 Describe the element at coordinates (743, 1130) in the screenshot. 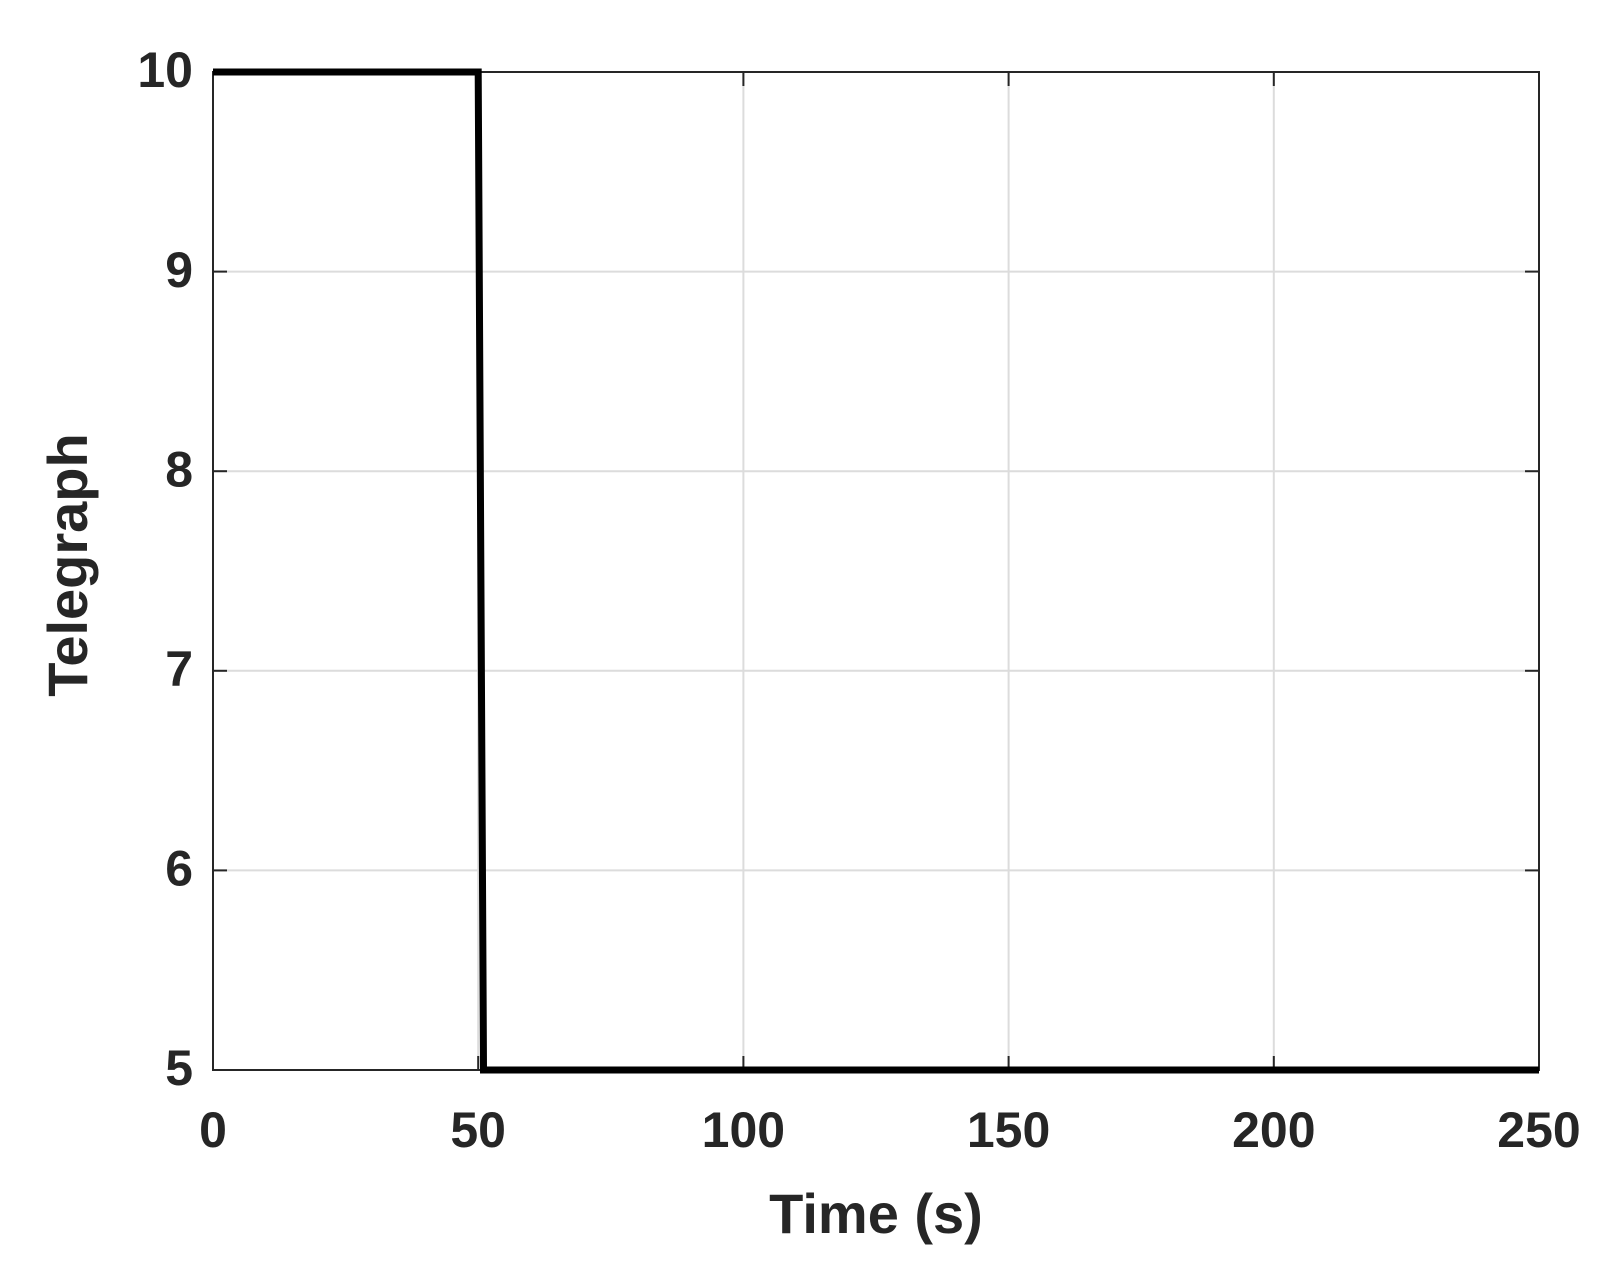

I see `x-tick-label: 100` at that location.